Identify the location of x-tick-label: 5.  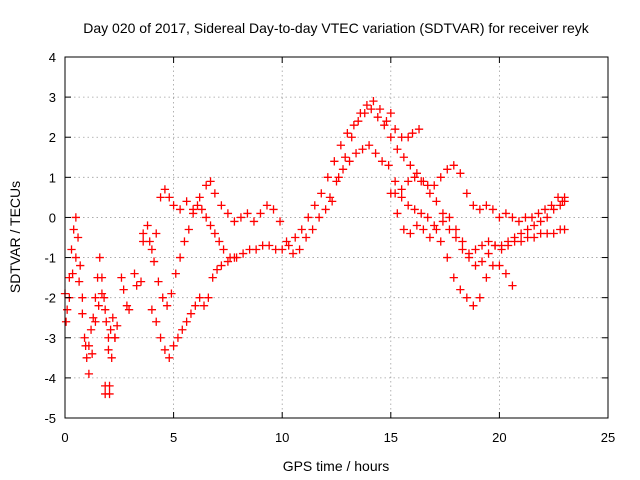
(173, 437).